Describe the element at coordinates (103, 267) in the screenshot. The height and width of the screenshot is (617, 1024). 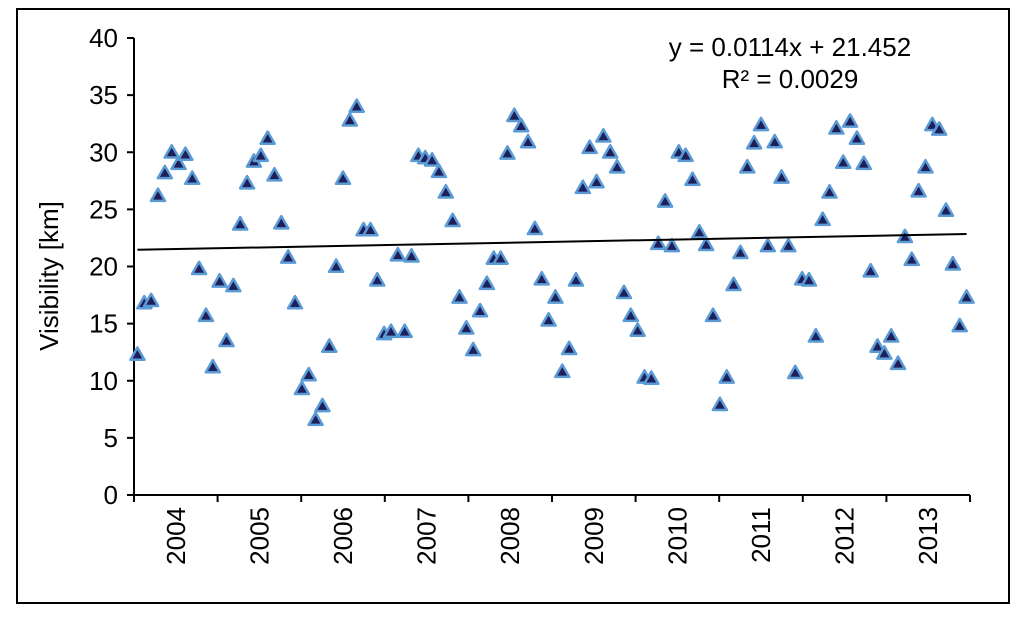
I see `y-tick-label: 20` at that location.